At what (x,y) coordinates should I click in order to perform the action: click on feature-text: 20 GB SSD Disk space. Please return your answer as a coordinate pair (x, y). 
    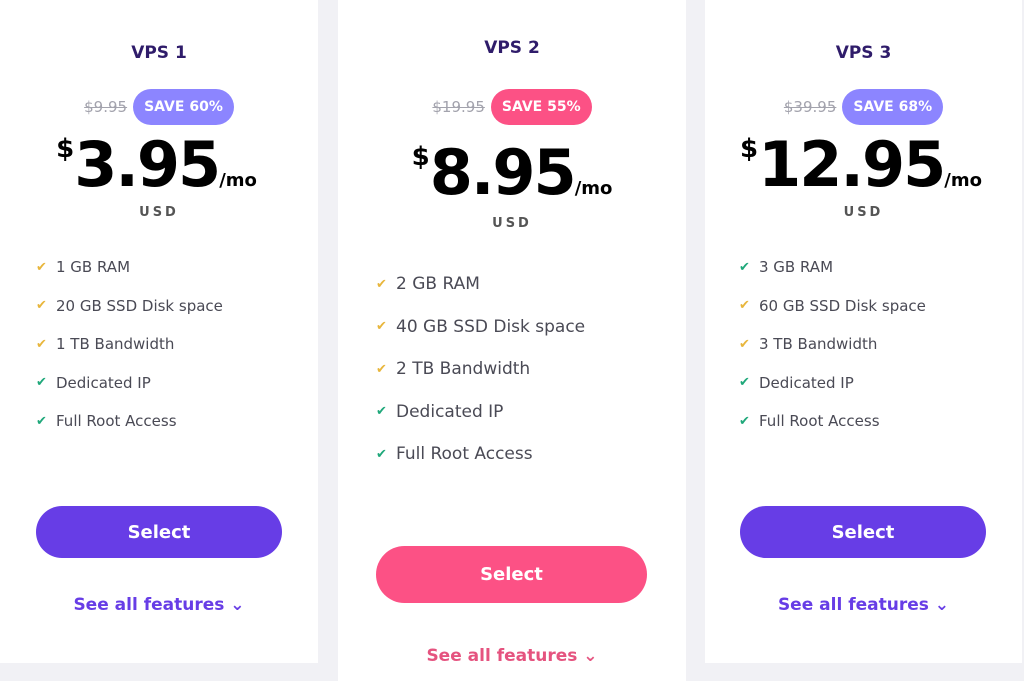
    Looking at the image, I should click on (139, 305).